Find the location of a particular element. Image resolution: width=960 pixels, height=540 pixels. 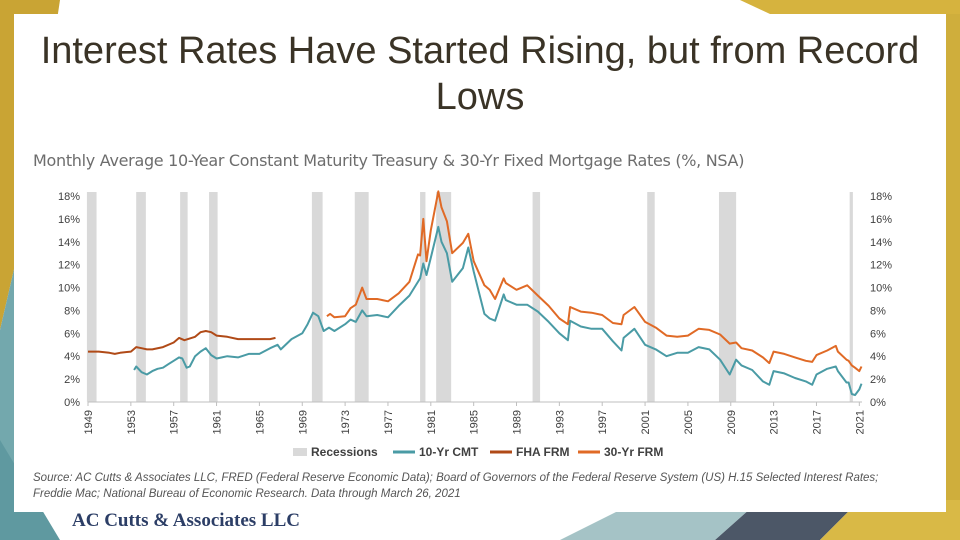

legend-label-2: FHA FRM is located at coordinates (543, 452).